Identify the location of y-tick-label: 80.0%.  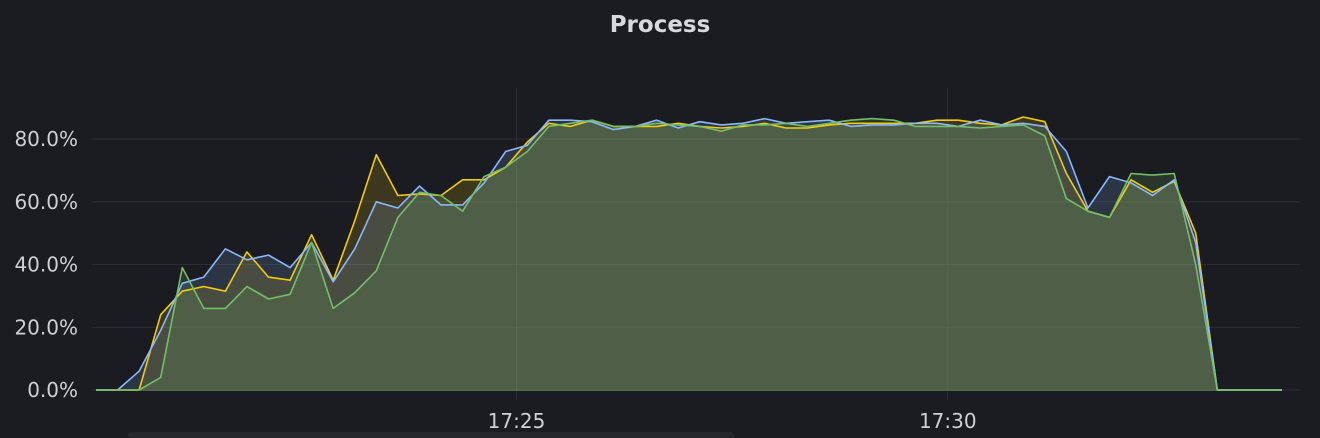
(46, 139).